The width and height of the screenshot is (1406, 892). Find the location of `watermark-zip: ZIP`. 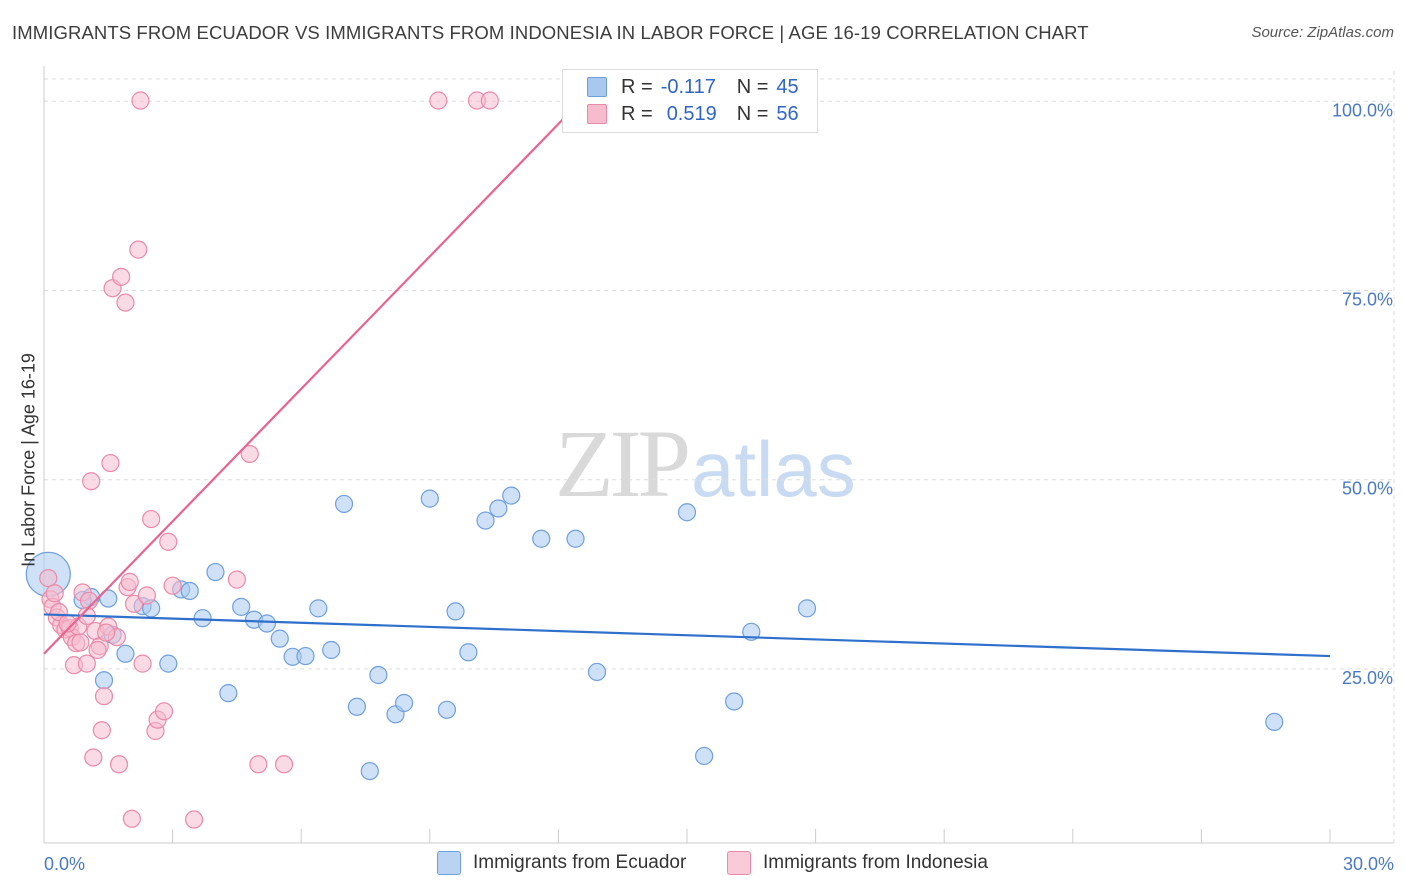

watermark-zip: ZIP is located at coordinates (623, 463).